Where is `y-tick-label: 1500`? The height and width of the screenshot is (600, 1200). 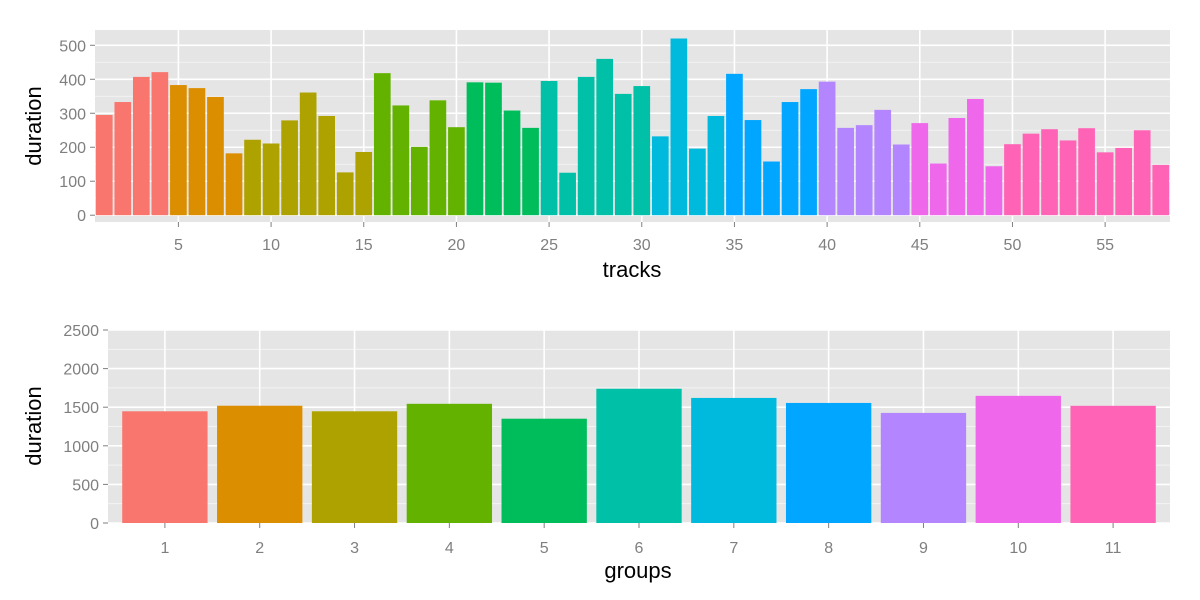 y-tick-label: 1500 is located at coordinates (81, 408).